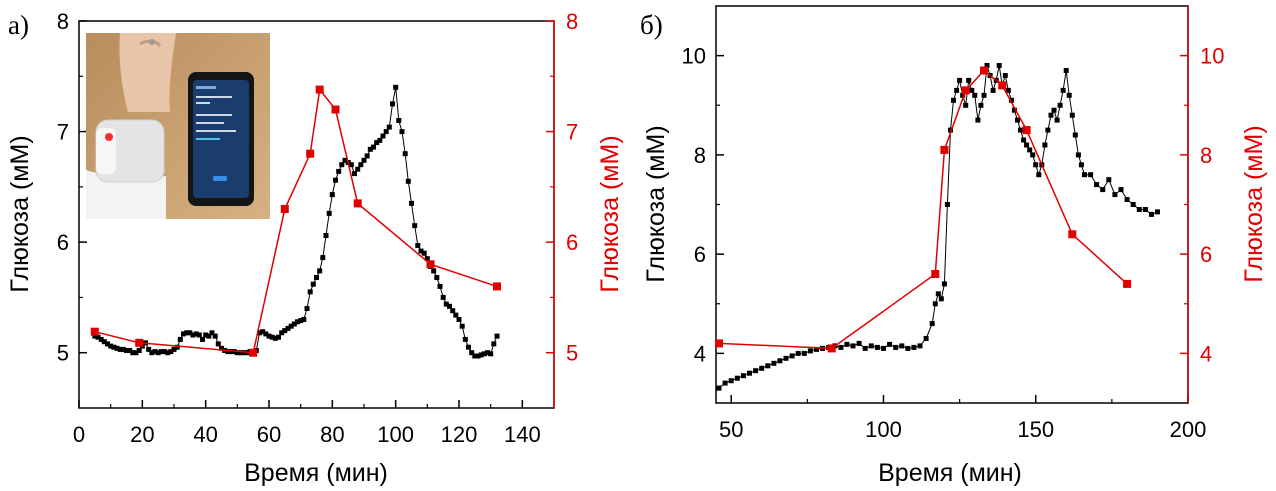 Image resolution: width=1276 pixels, height=491 pixels. I want to click on x-tick-label: 20, so click(142, 434).